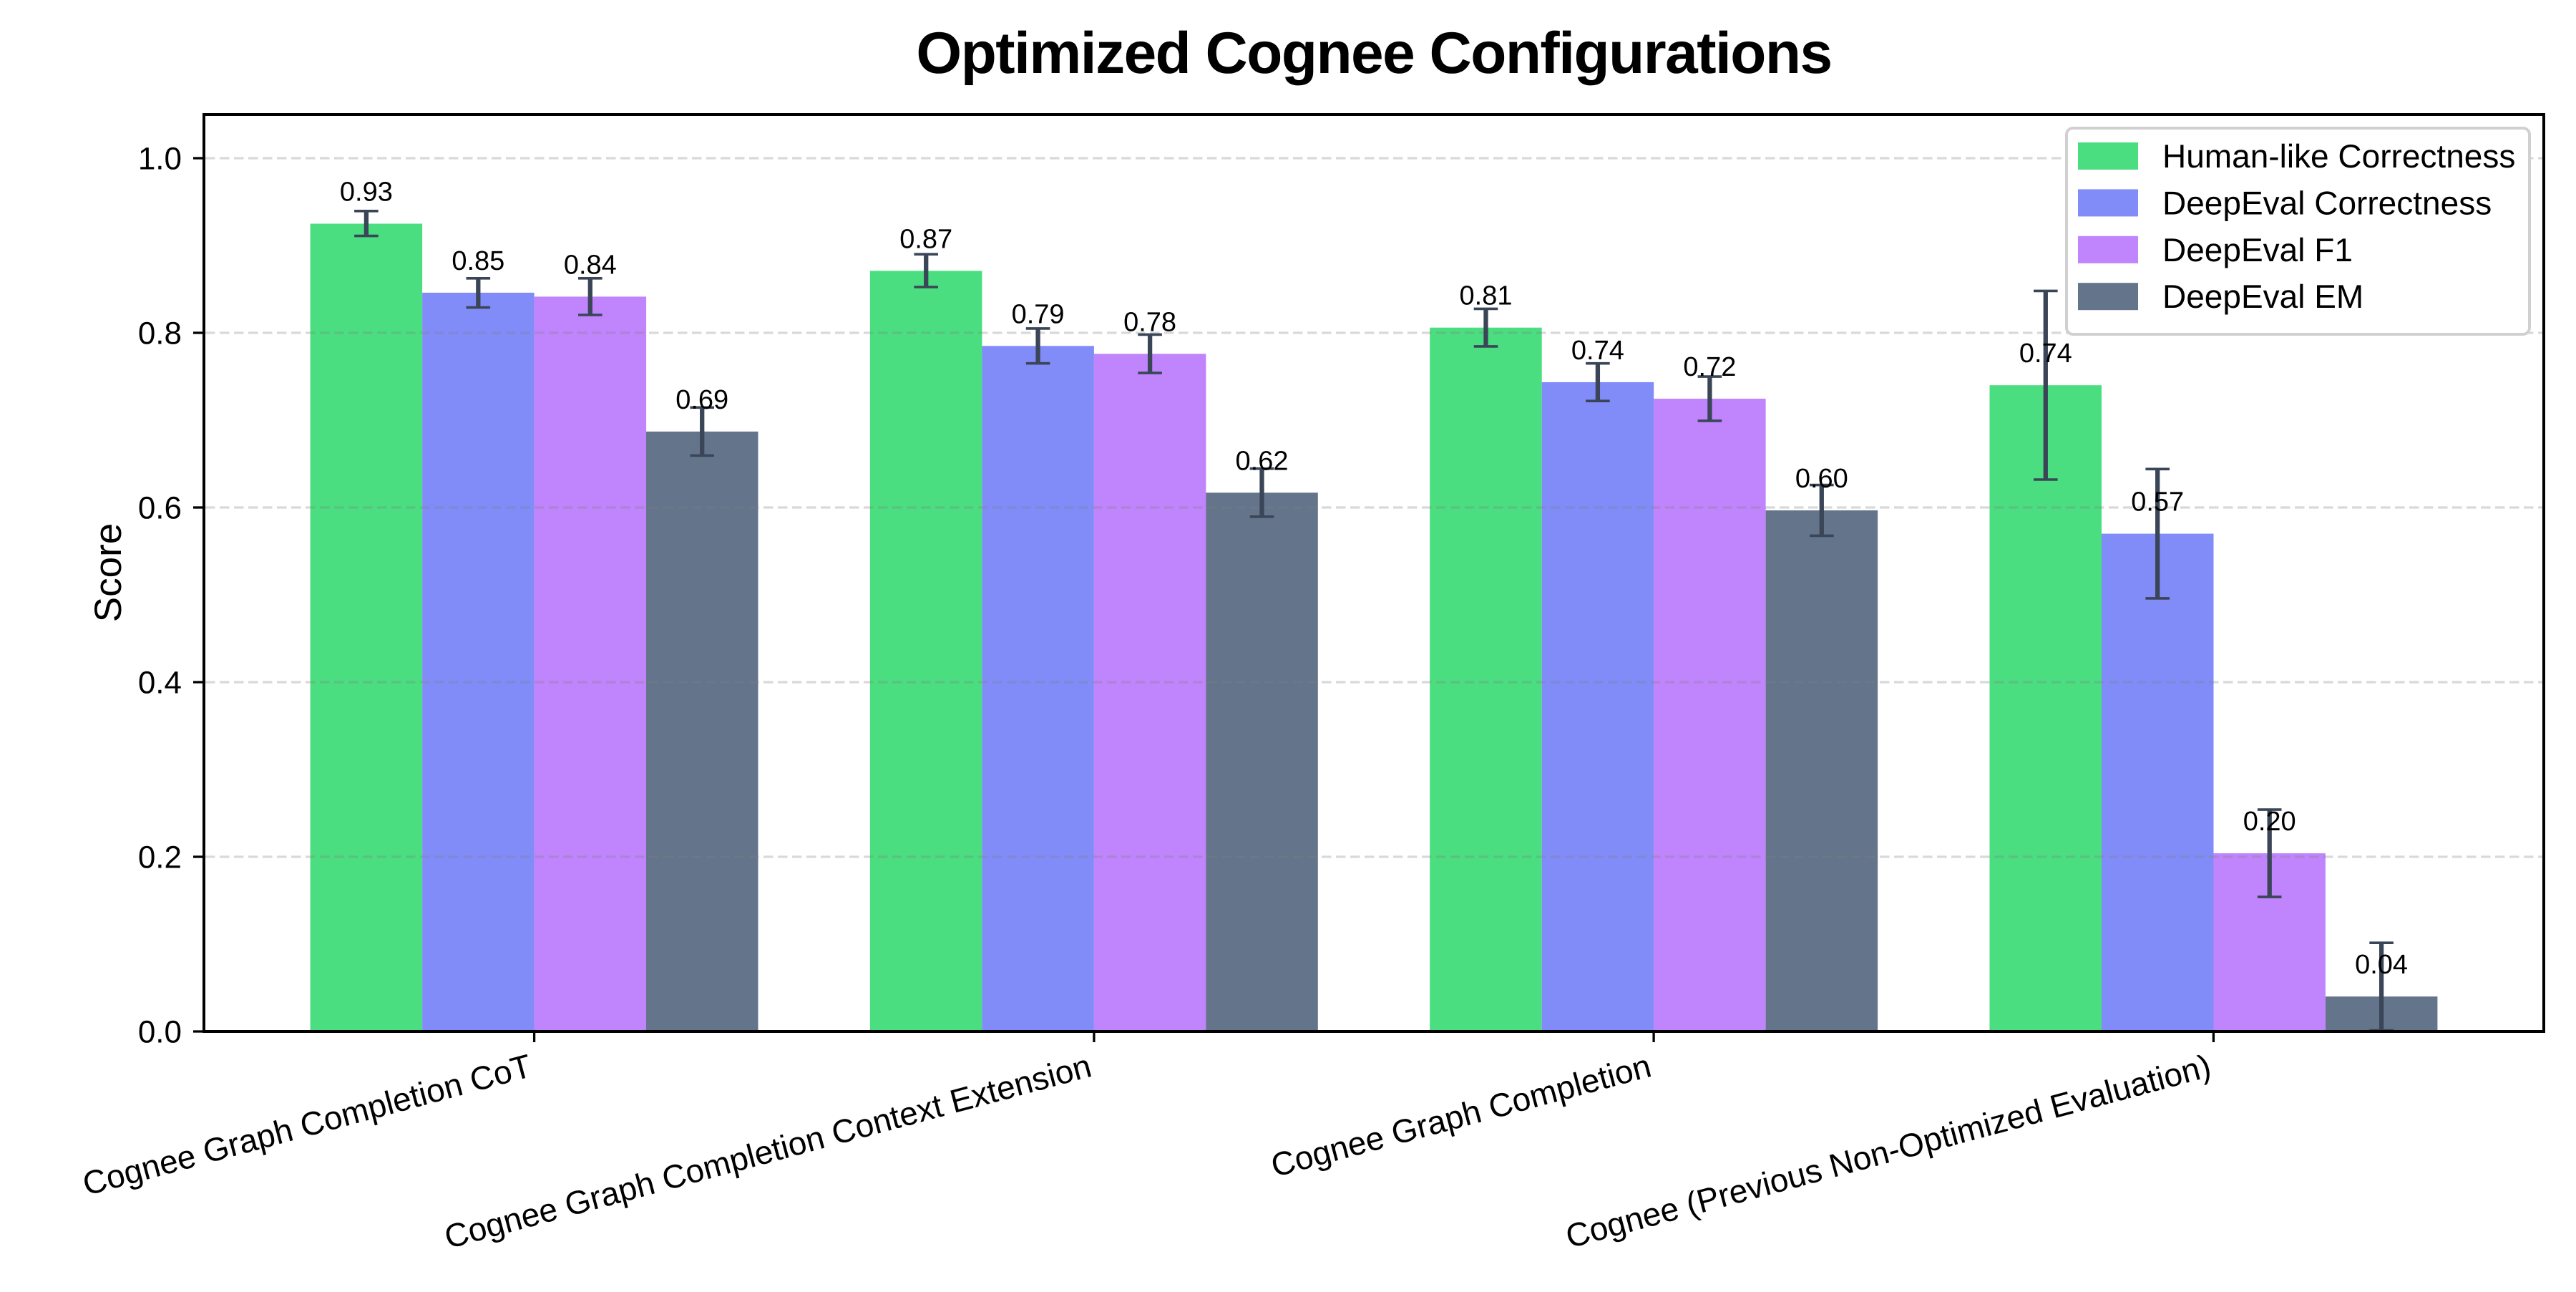 This screenshot has width=2576, height=1292. Describe the element at coordinates (160, 333) in the screenshot. I see `svg-text: 0.8` at that location.